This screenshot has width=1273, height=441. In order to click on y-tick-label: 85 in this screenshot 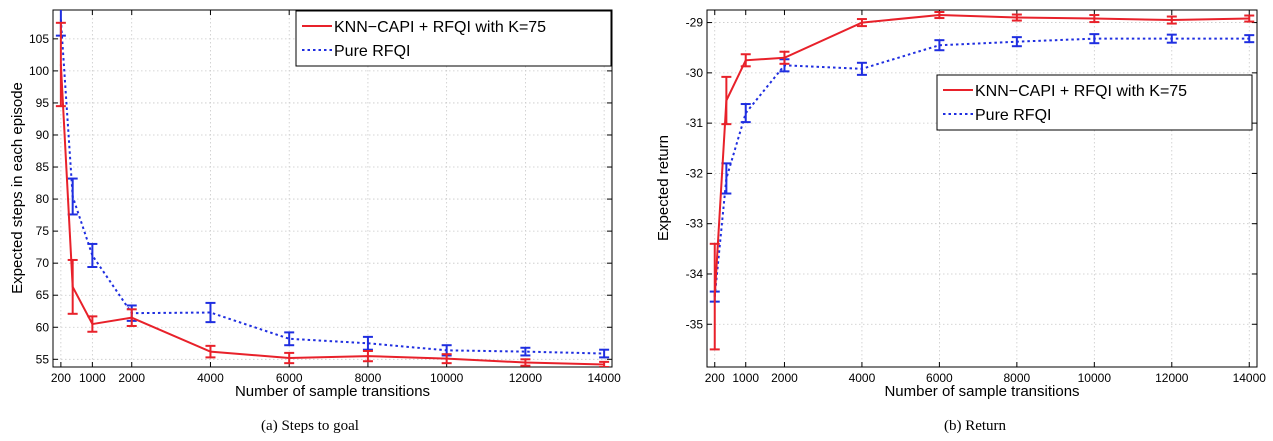, I will do `click(43, 167)`.